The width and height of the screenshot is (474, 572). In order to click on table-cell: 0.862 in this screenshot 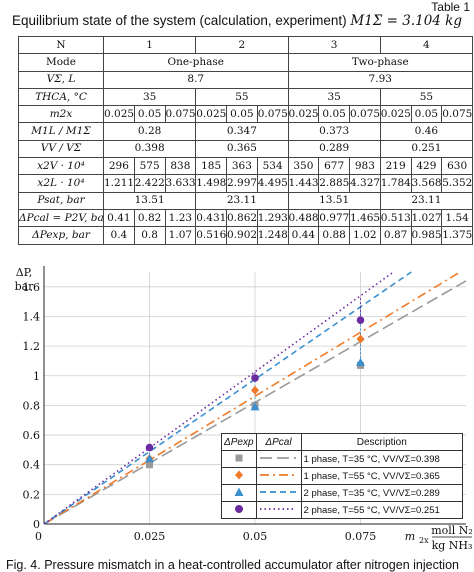, I will do `click(242, 218)`.